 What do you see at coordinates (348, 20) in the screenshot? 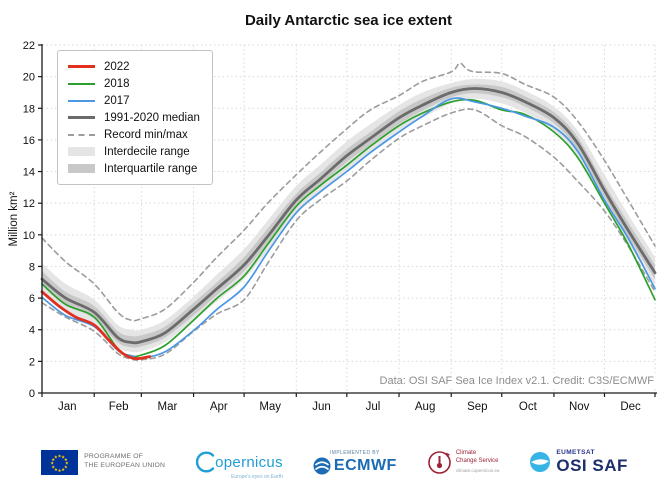
I see `page-title: Daily Antarctic sea ice extent` at bounding box center [348, 20].